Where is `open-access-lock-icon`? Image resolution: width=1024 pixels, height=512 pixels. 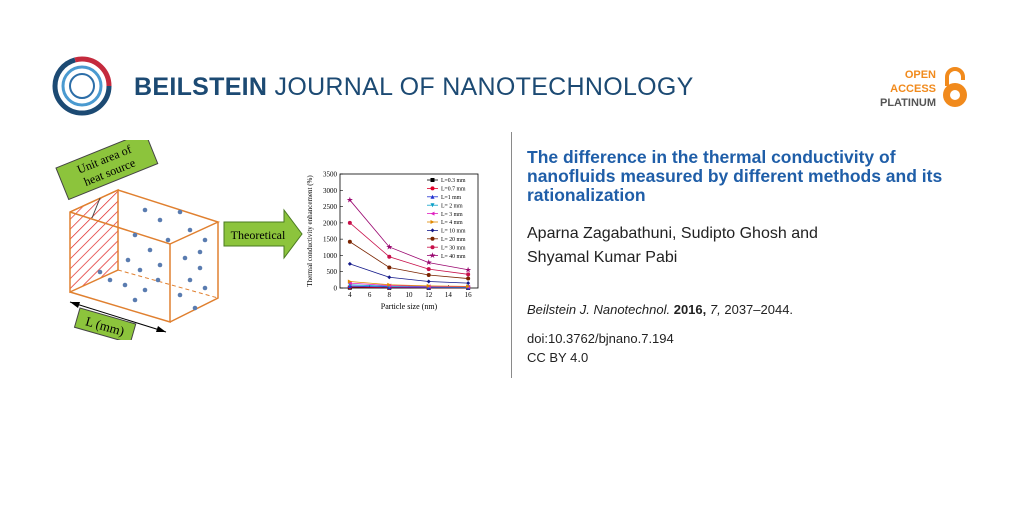
open-access-lock-icon is located at coordinates (955, 87).